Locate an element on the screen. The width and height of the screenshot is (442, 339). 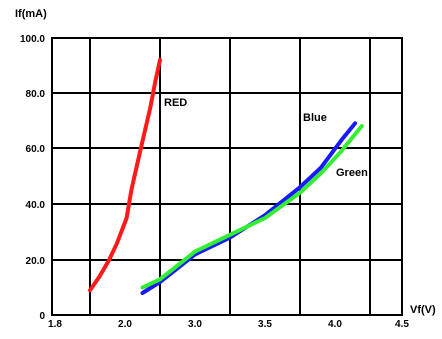
y-tick-label: 60.0 is located at coordinates (36, 149).